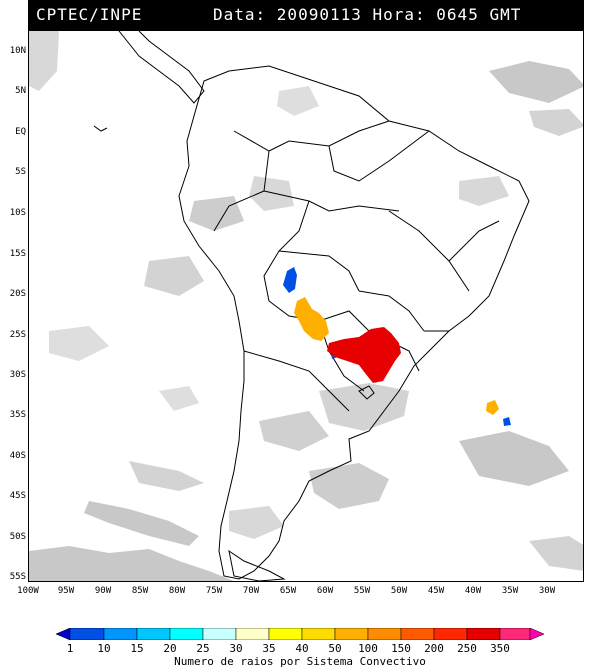 The image size is (600, 670). I want to click on lon-label: 75W, so click(214, 591).